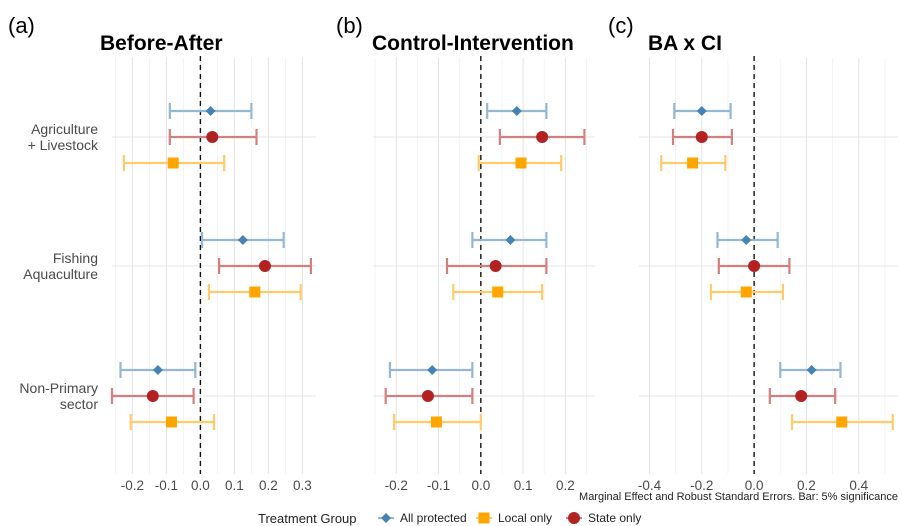 This screenshot has width=902, height=526. I want to click on panel-tag: (a), so click(21, 25).